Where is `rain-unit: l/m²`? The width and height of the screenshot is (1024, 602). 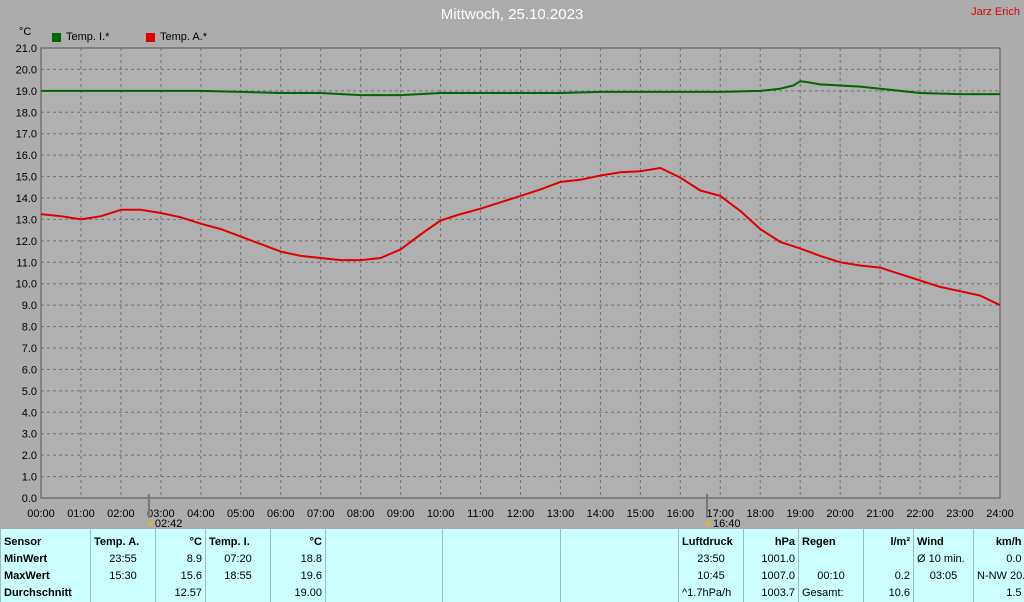 rain-unit: l/m² is located at coordinates (888, 540).